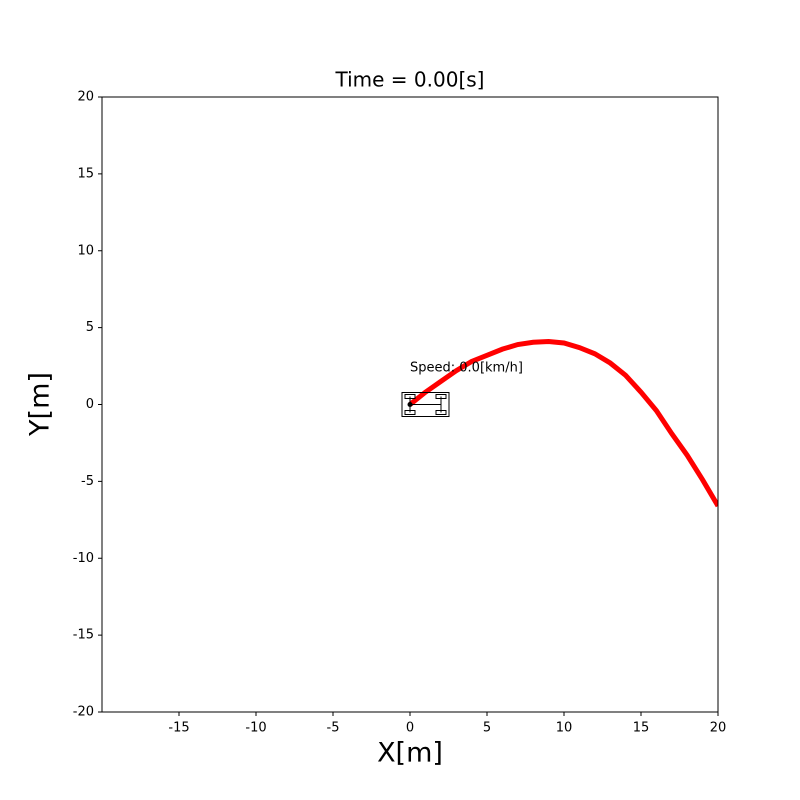 Image resolution: width=800 pixels, height=800 pixels. I want to click on vehicle, so click(425, 404).